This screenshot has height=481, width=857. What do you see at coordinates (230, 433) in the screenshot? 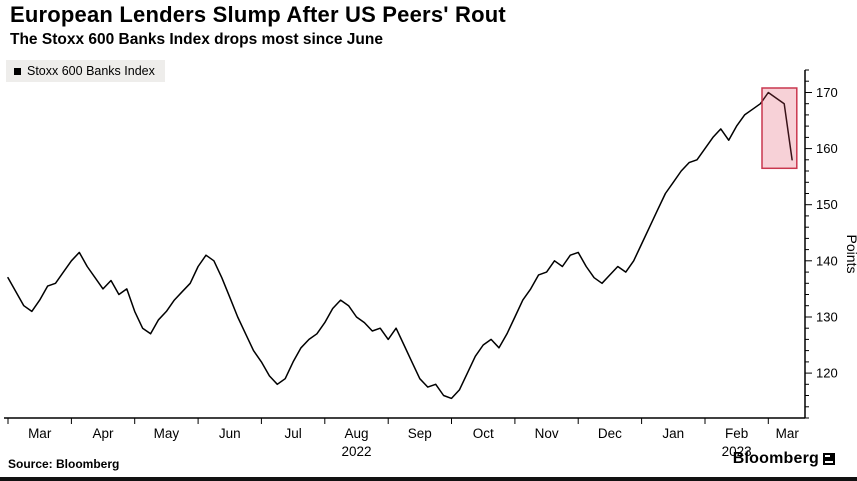
I see `svg-text: Jun` at bounding box center [230, 433].